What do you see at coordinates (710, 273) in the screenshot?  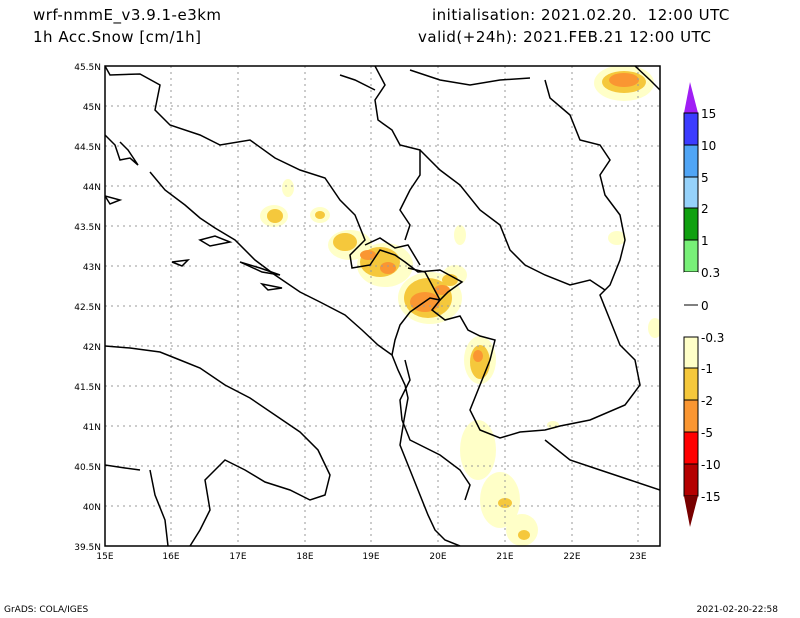 I see `colorbar-label: 0.3` at bounding box center [710, 273].